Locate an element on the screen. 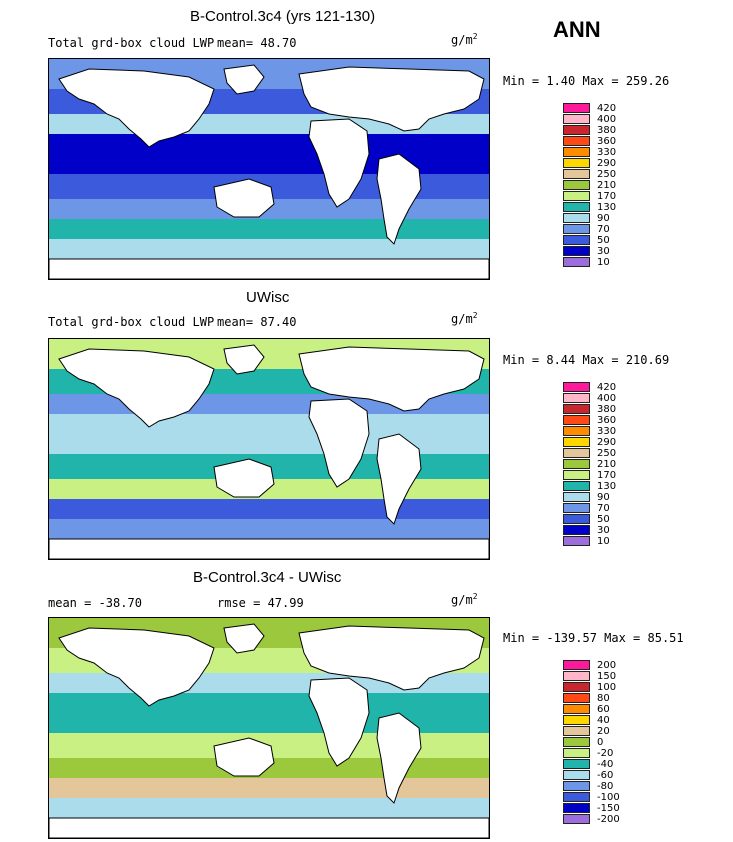 Image resolution: width=733 pixels, height=842 pixels. panel-2-minmax: Min = 8.44 Max = 210.69 is located at coordinates (586, 360).